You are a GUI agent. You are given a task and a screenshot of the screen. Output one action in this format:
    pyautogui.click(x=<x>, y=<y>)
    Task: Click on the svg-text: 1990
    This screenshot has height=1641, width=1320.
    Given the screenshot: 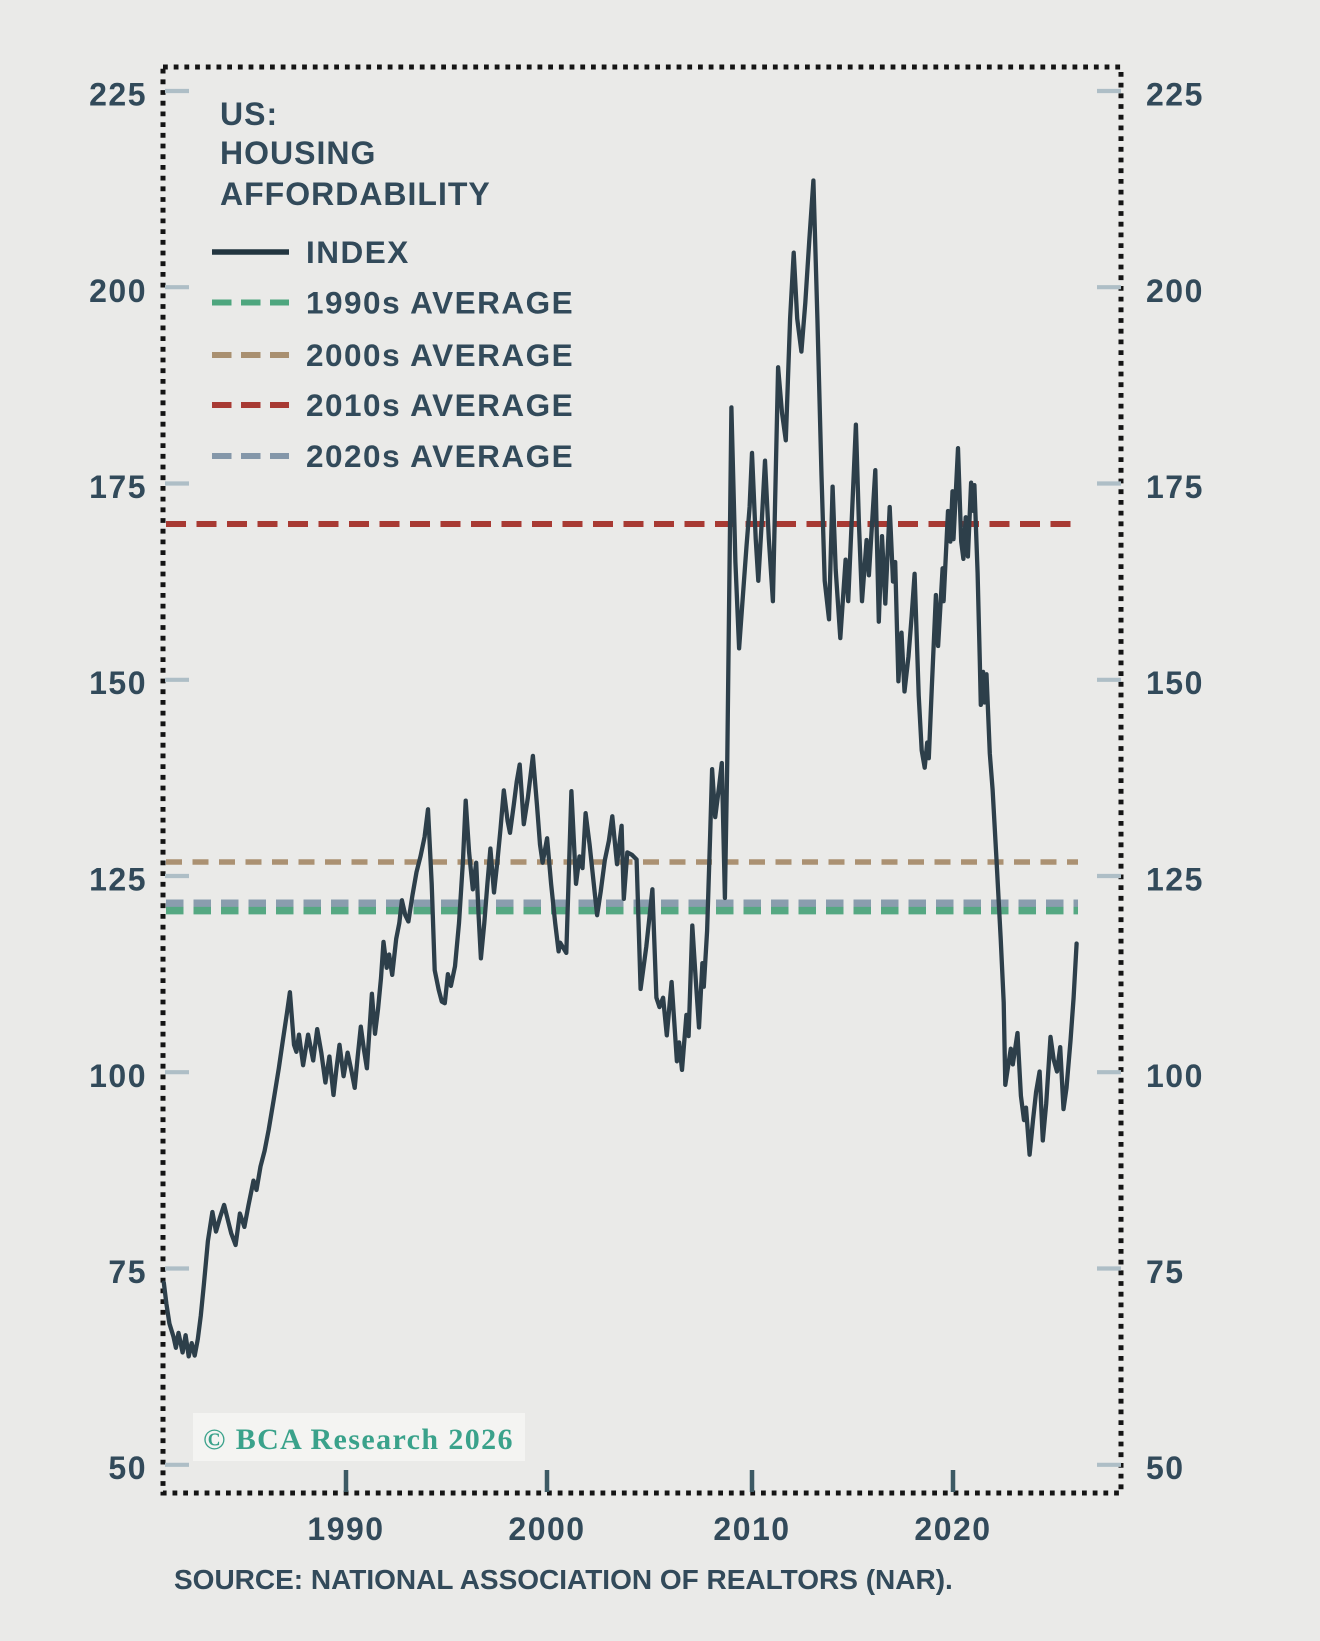 What is the action you would take?
    pyautogui.click(x=345, y=1529)
    